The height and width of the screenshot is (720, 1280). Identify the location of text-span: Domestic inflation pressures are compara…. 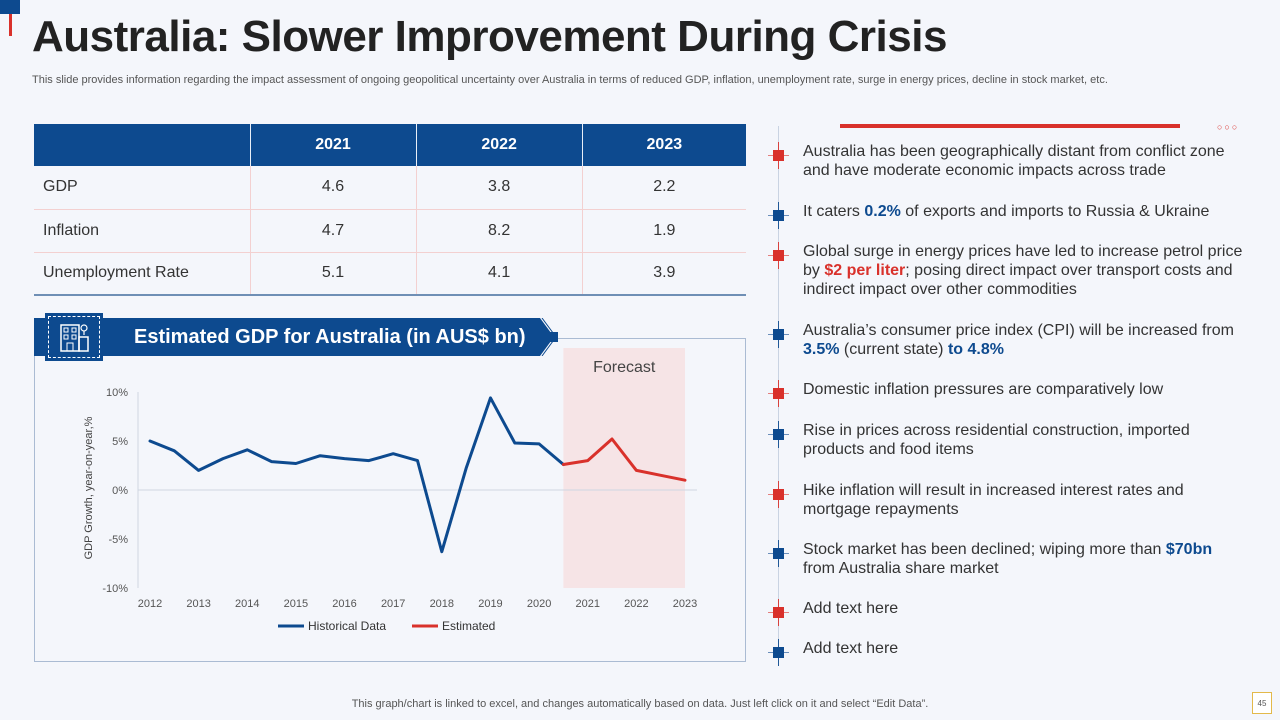
(983, 389).